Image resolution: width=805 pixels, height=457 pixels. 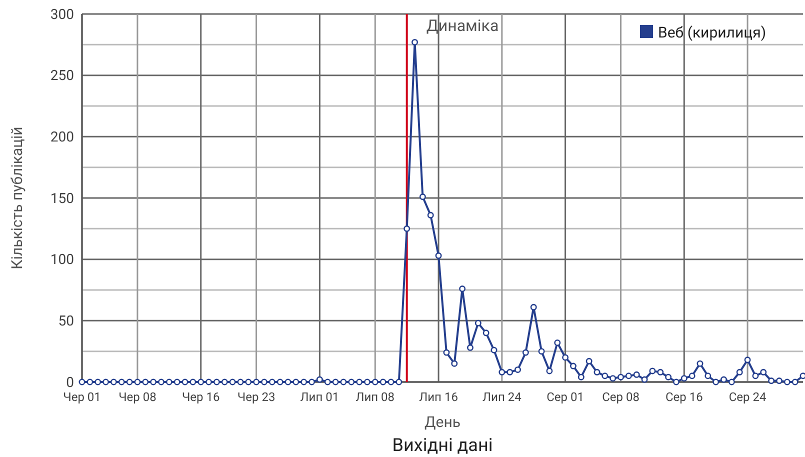 What do you see at coordinates (747, 397) in the screenshot?
I see `x-tick-label: Сер 24` at bounding box center [747, 397].